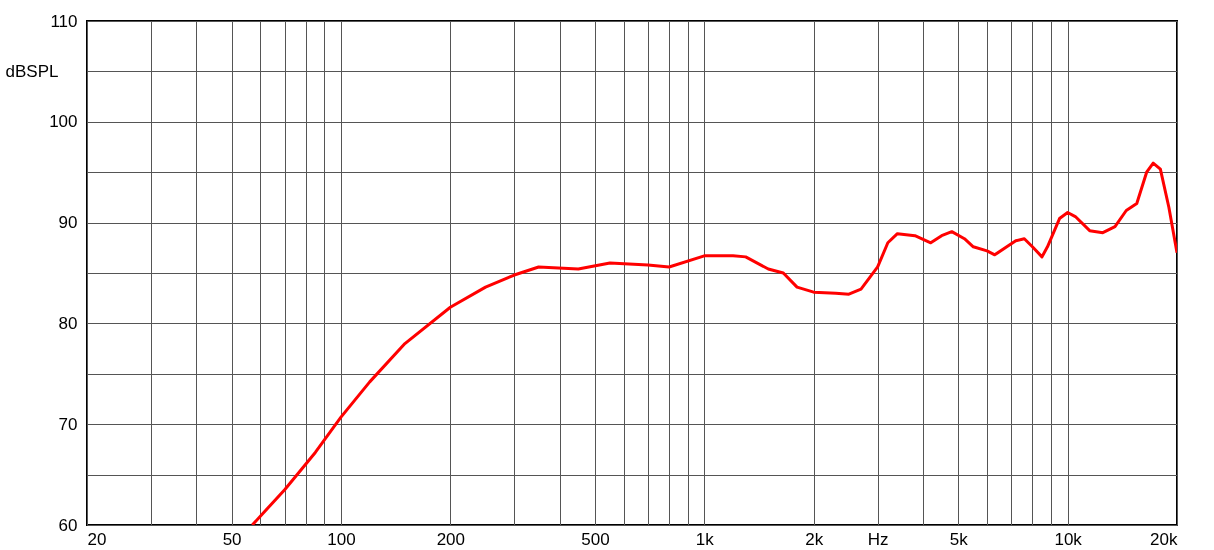 The image size is (1214, 550). I want to click on x-tick-label: 100, so click(341, 539).